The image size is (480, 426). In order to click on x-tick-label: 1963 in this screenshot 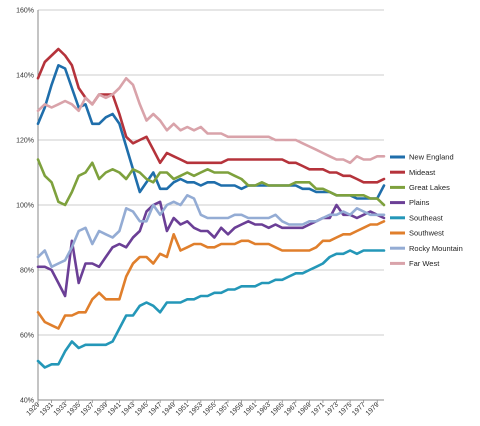, I will do `click(264, 409)`.